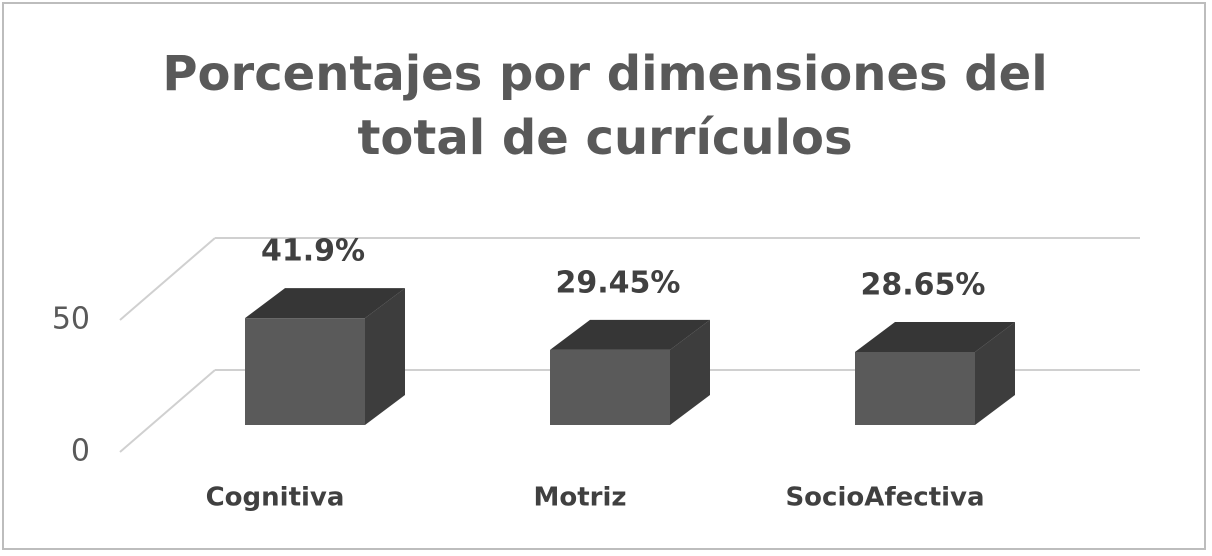  What do you see at coordinates (80, 451) in the screenshot?
I see `y-tick-label: 0` at bounding box center [80, 451].